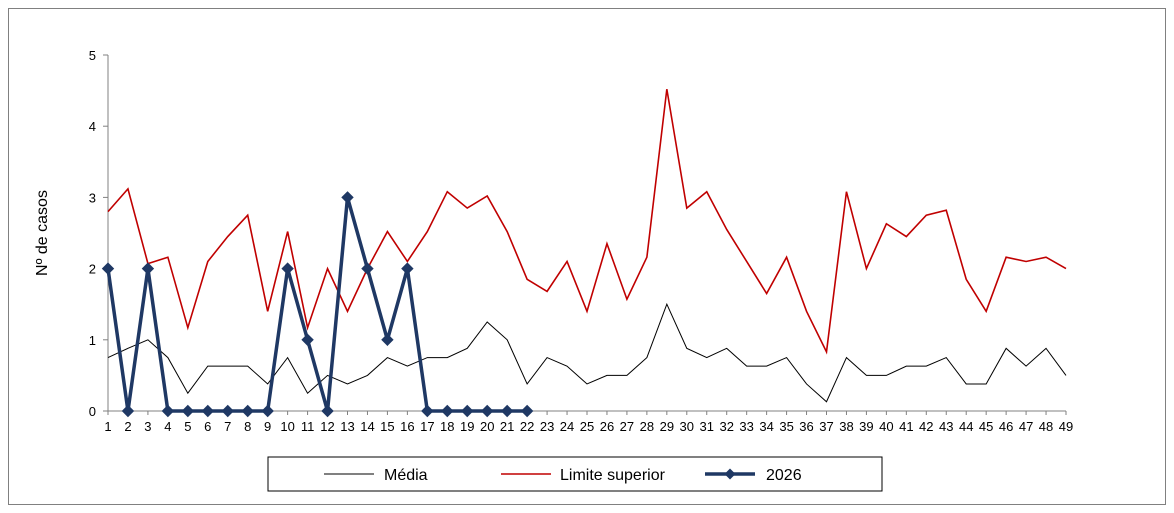 This screenshot has height=513, width=1174. Describe the element at coordinates (906, 426) in the screenshot. I see `x-tick-label: 41` at that location.